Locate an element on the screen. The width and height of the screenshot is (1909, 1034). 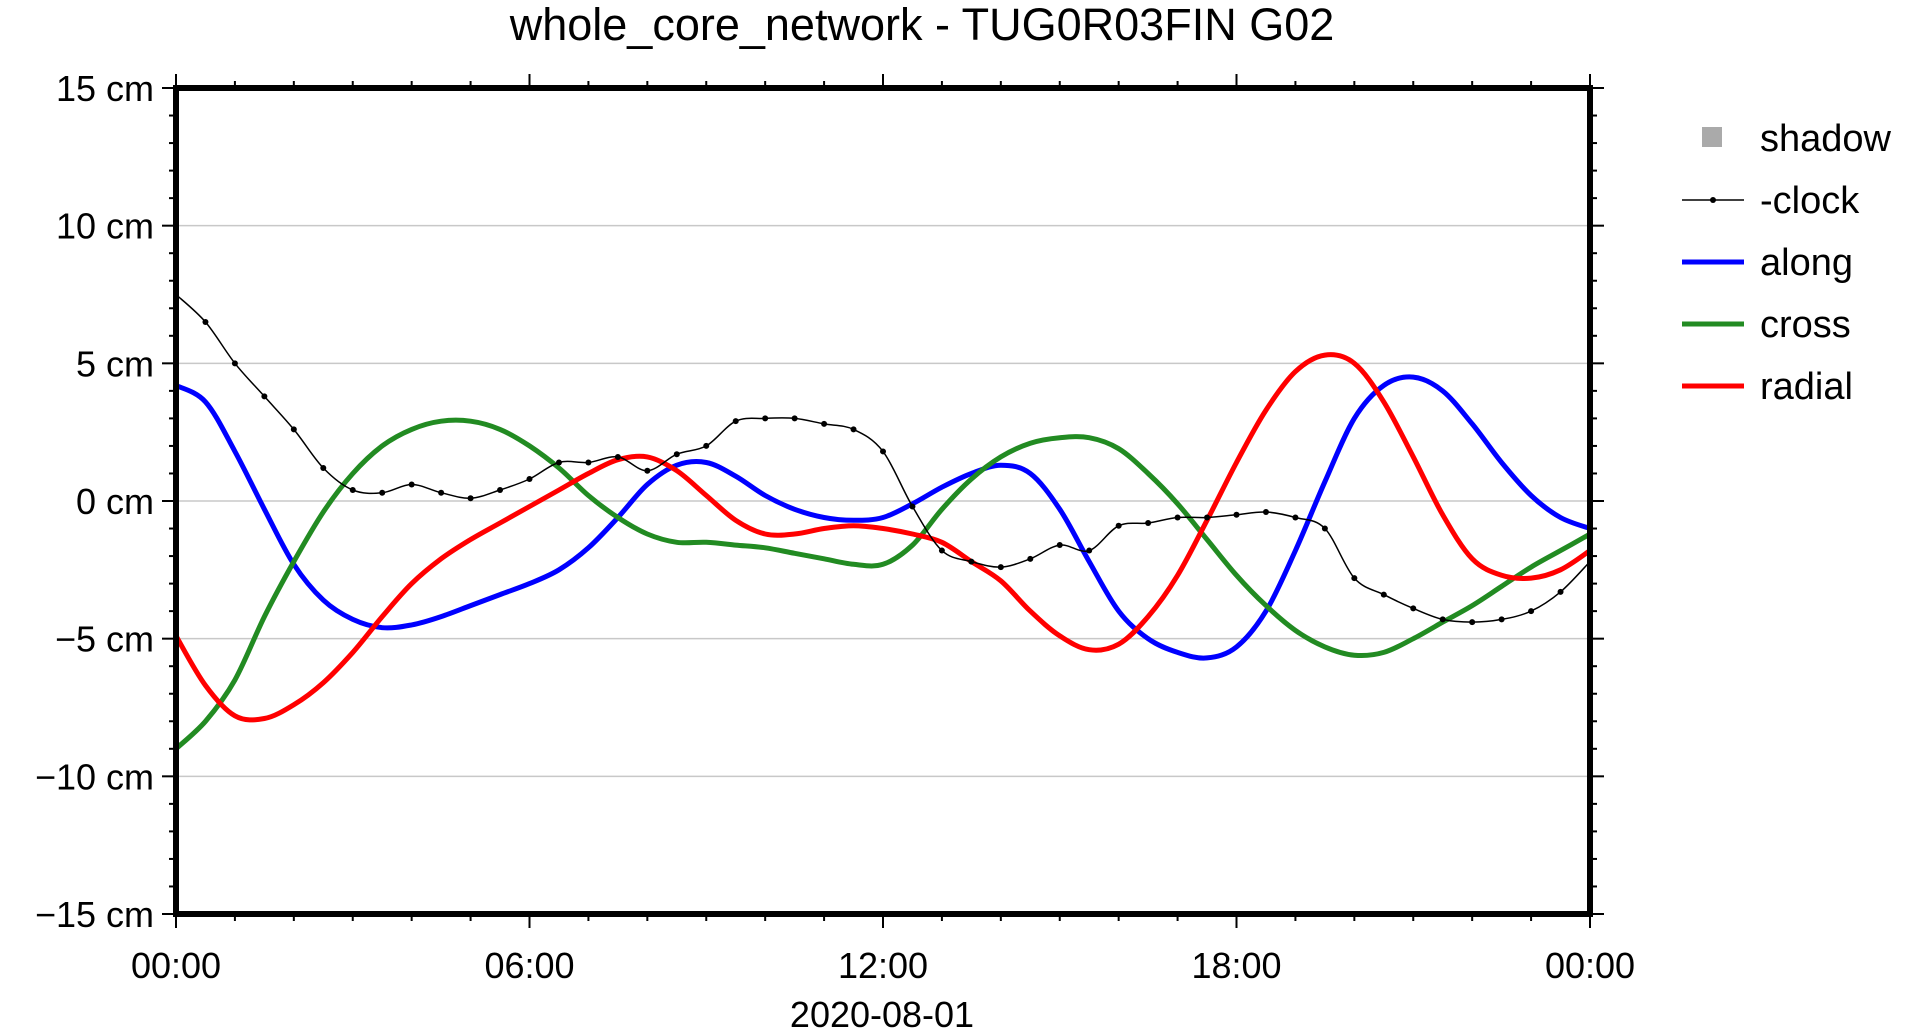
x-tick-label: 12:00 is located at coordinates (883, 965).